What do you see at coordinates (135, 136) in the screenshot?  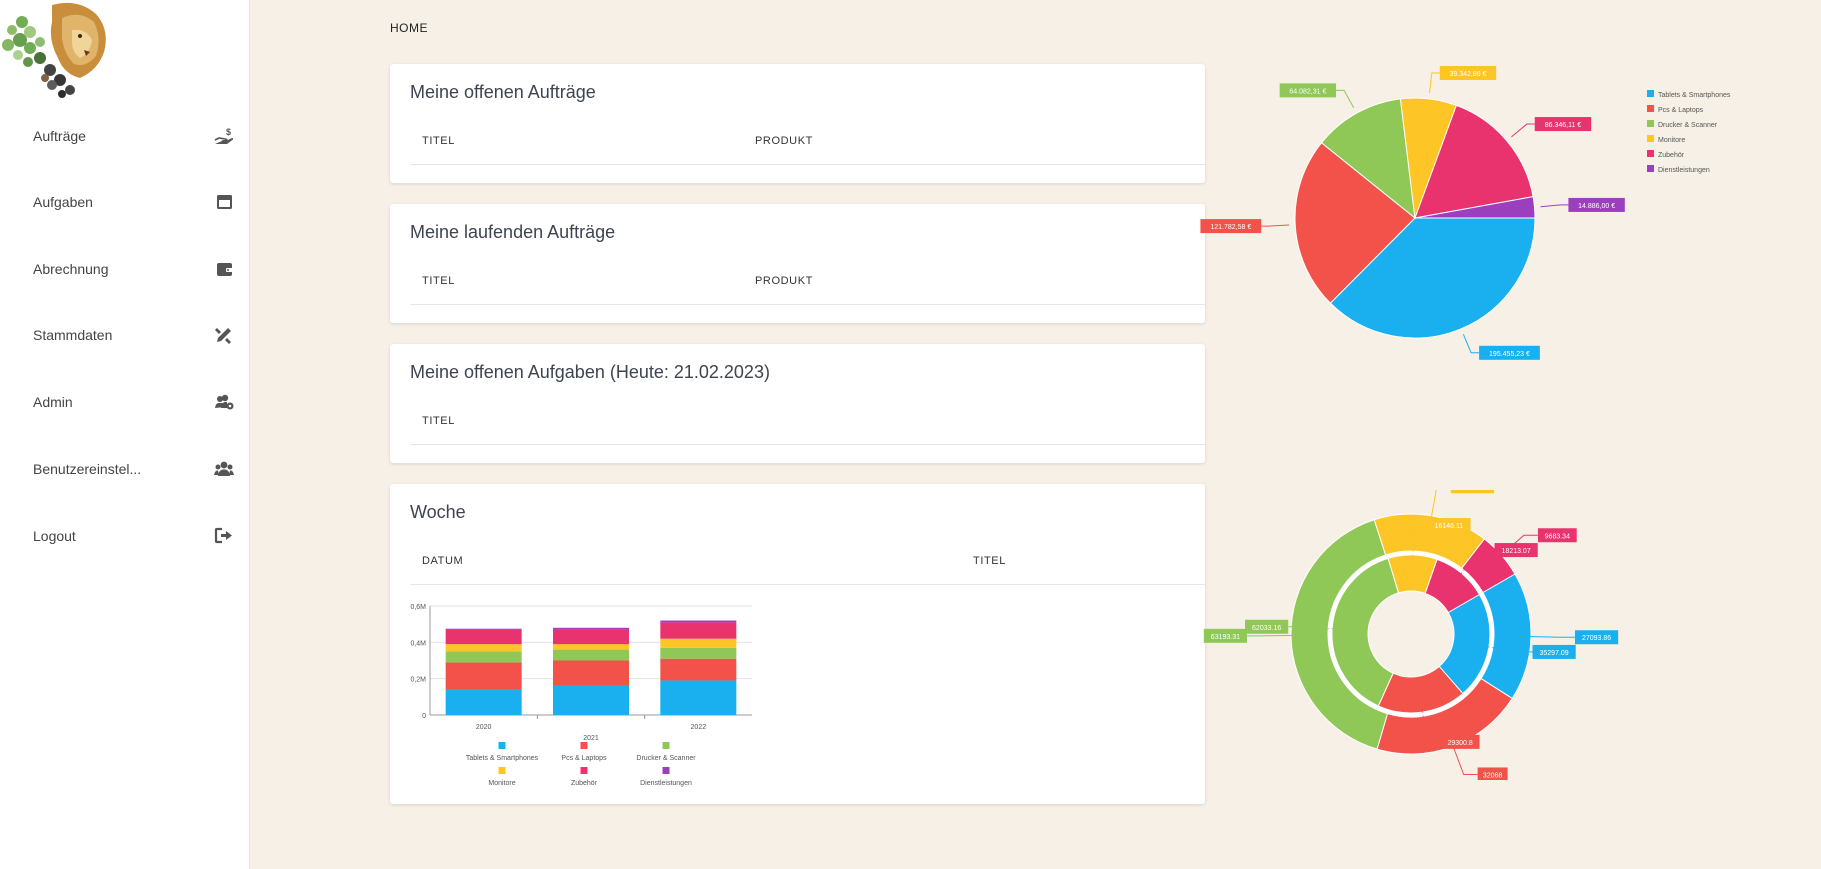 I see `sidebar-item-auftraege: Aufträge $` at bounding box center [135, 136].